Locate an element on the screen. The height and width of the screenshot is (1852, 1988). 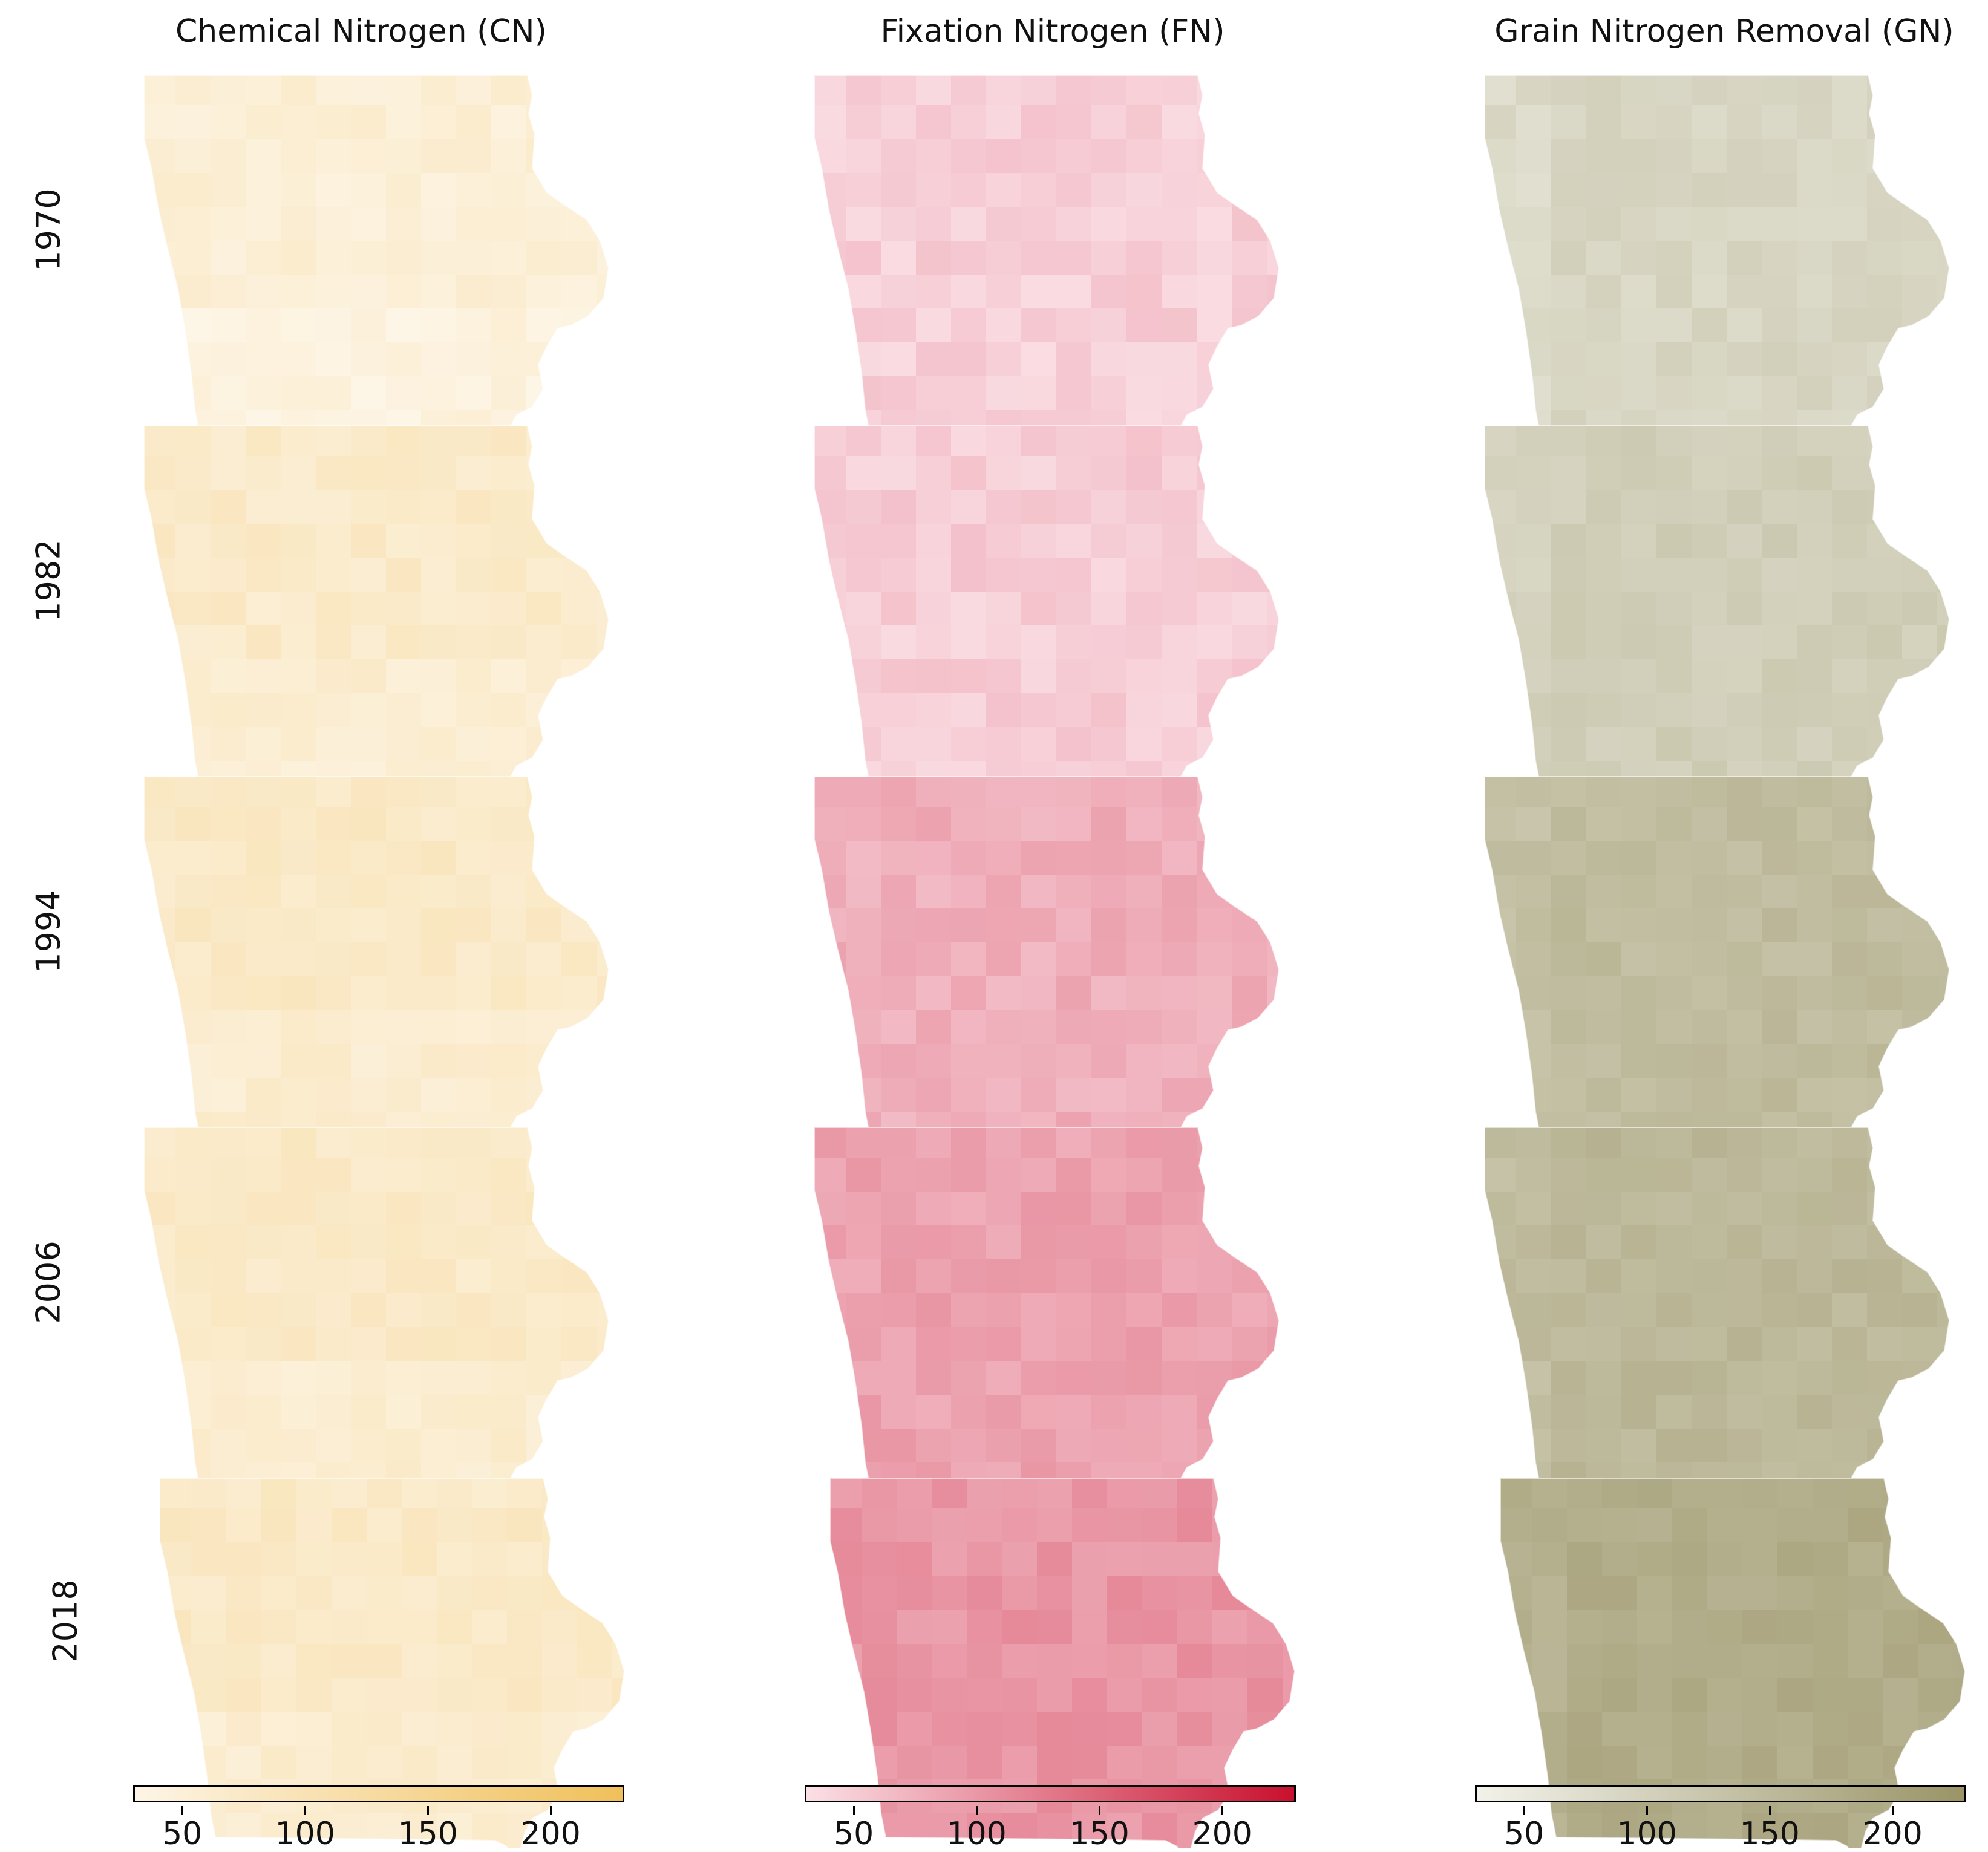
colorbar-tick-label: 100 is located at coordinates (976, 1834).